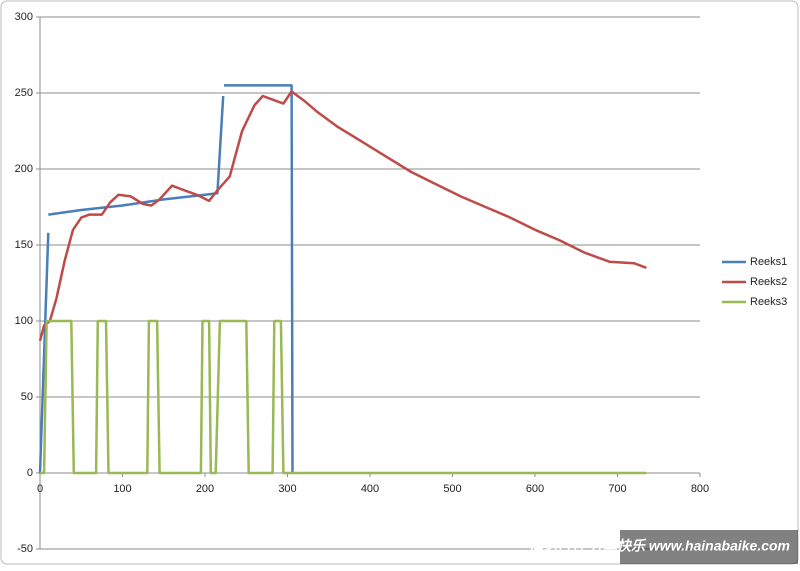  I want to click on x-tick-label: 300, so click(287, 489).